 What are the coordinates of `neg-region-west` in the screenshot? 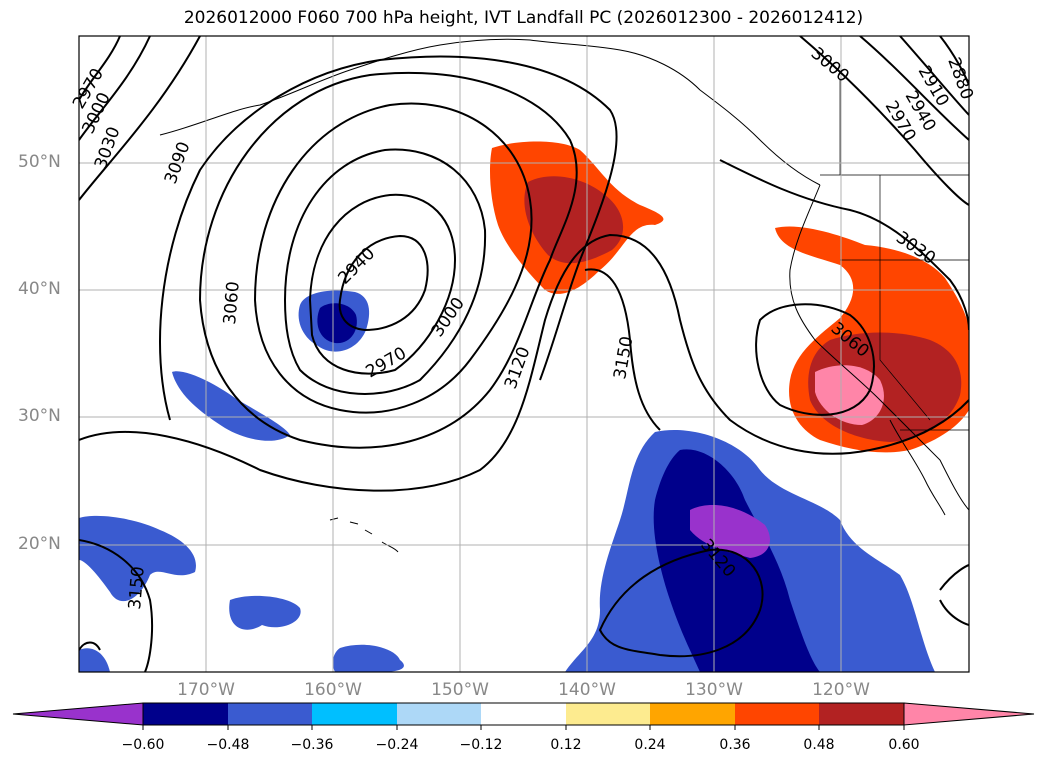 It's located at (231, 406).